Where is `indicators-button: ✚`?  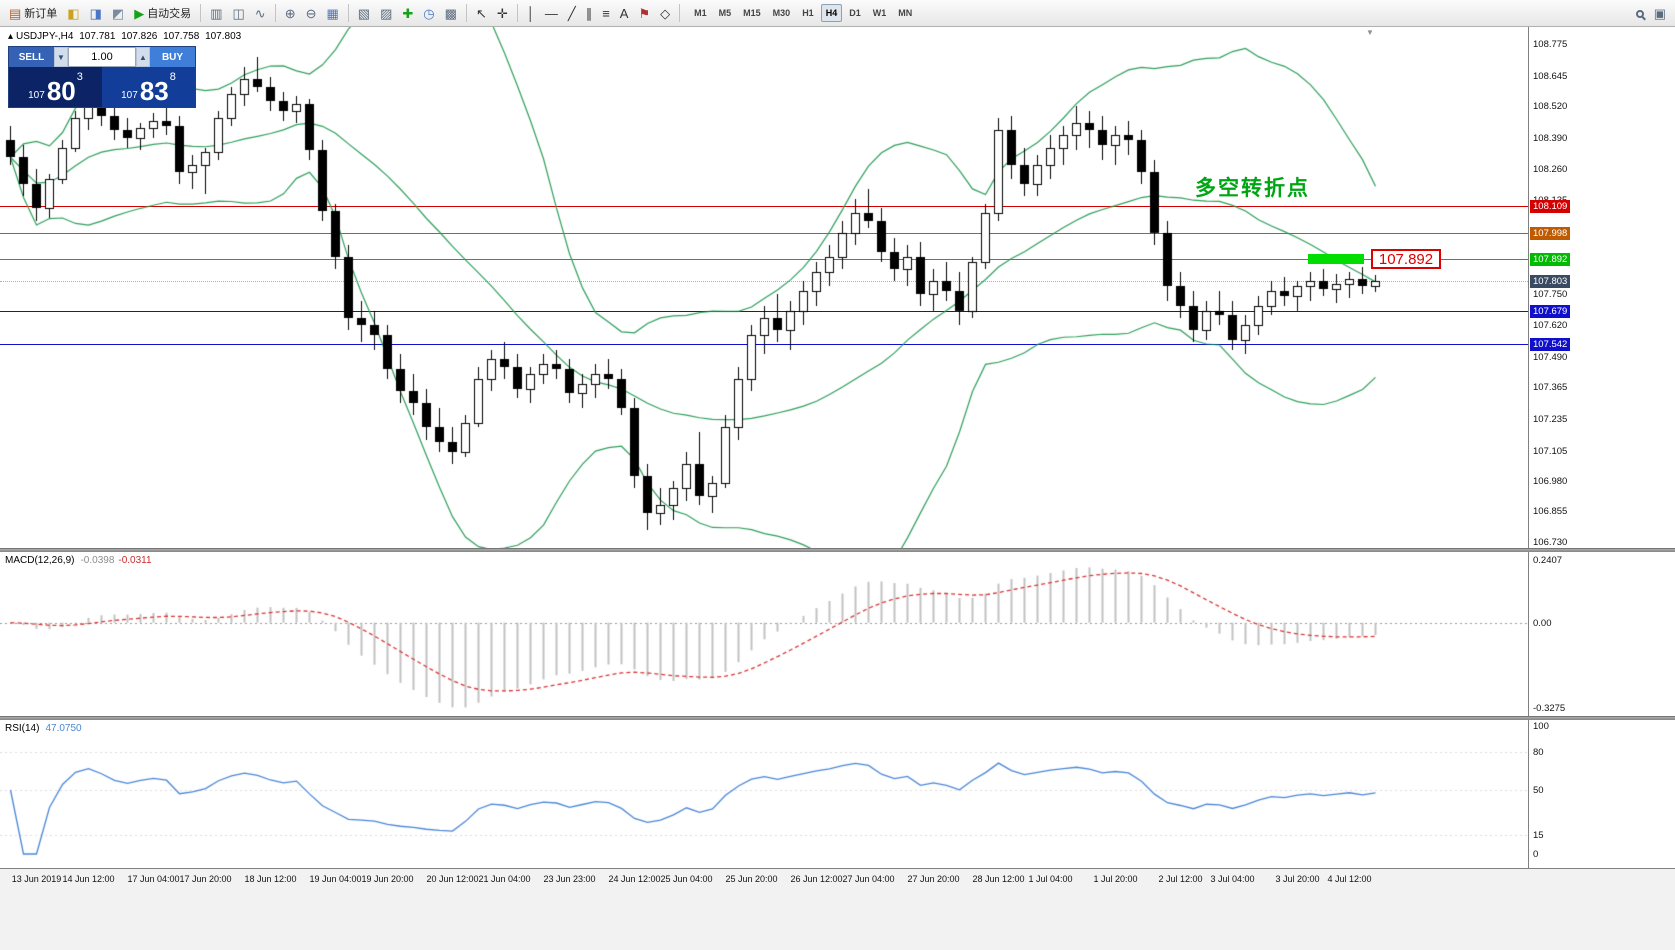
indicators-button: ✚ is located at coordinates (407, 13).